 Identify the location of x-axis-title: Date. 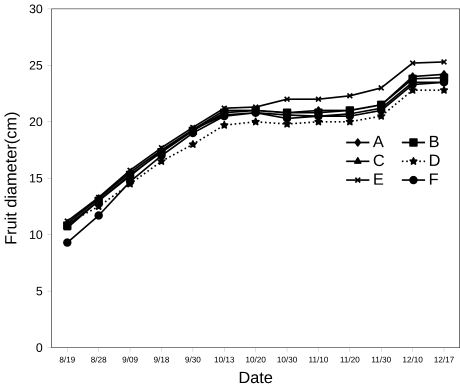
(256, 378).